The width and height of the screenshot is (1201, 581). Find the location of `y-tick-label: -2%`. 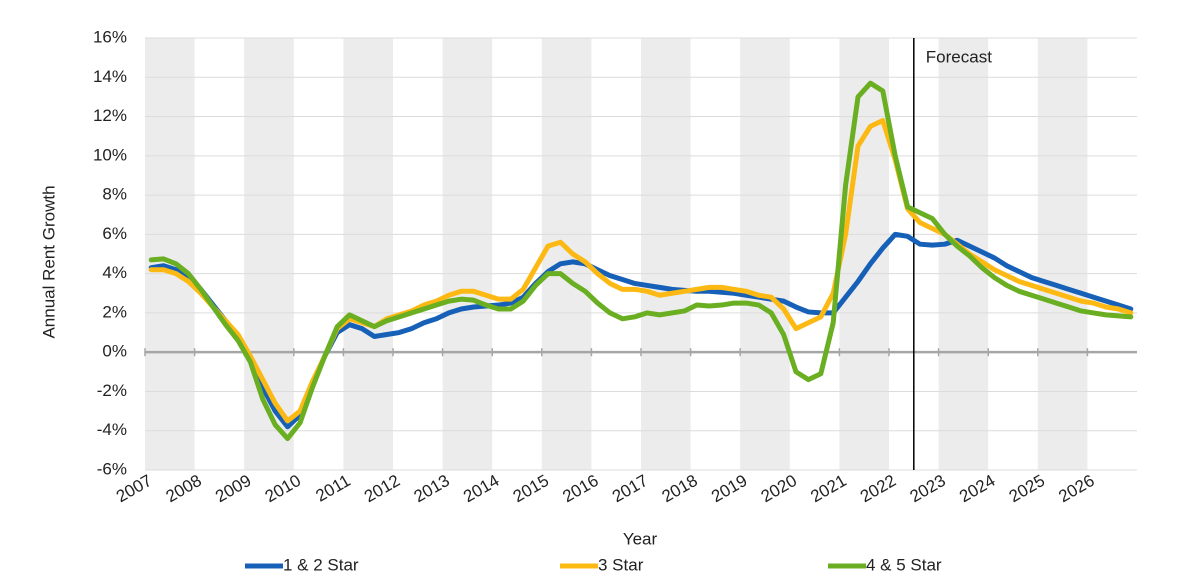

y-tick-label: -2% is located at coordinates (112, 390).